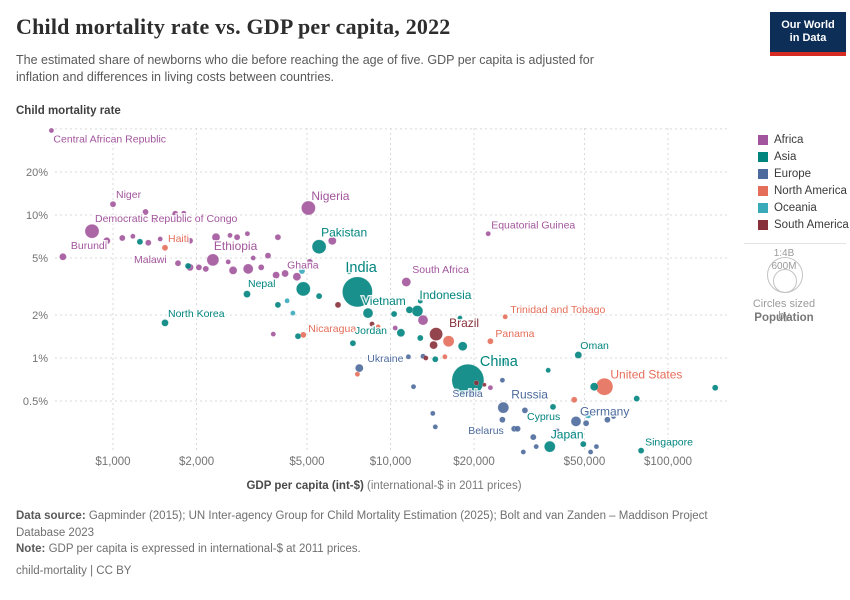 The height and width of the screenshot is (600, 850). Describe the element at coordinates (63, 257) in the screenshot. I see `point-burundi` at that location.